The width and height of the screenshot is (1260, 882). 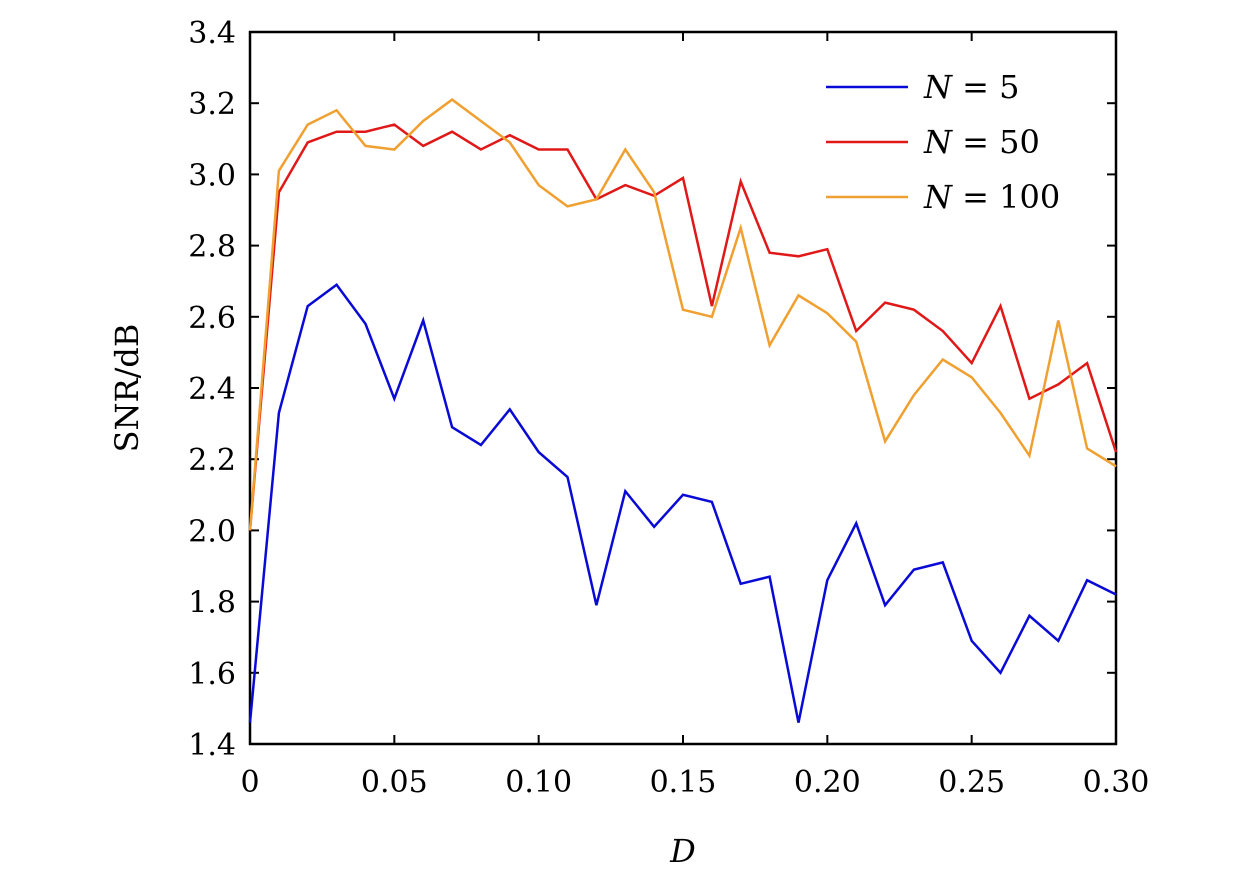 I want to click on legend-value: = 100, so click(x=1006, y=197).